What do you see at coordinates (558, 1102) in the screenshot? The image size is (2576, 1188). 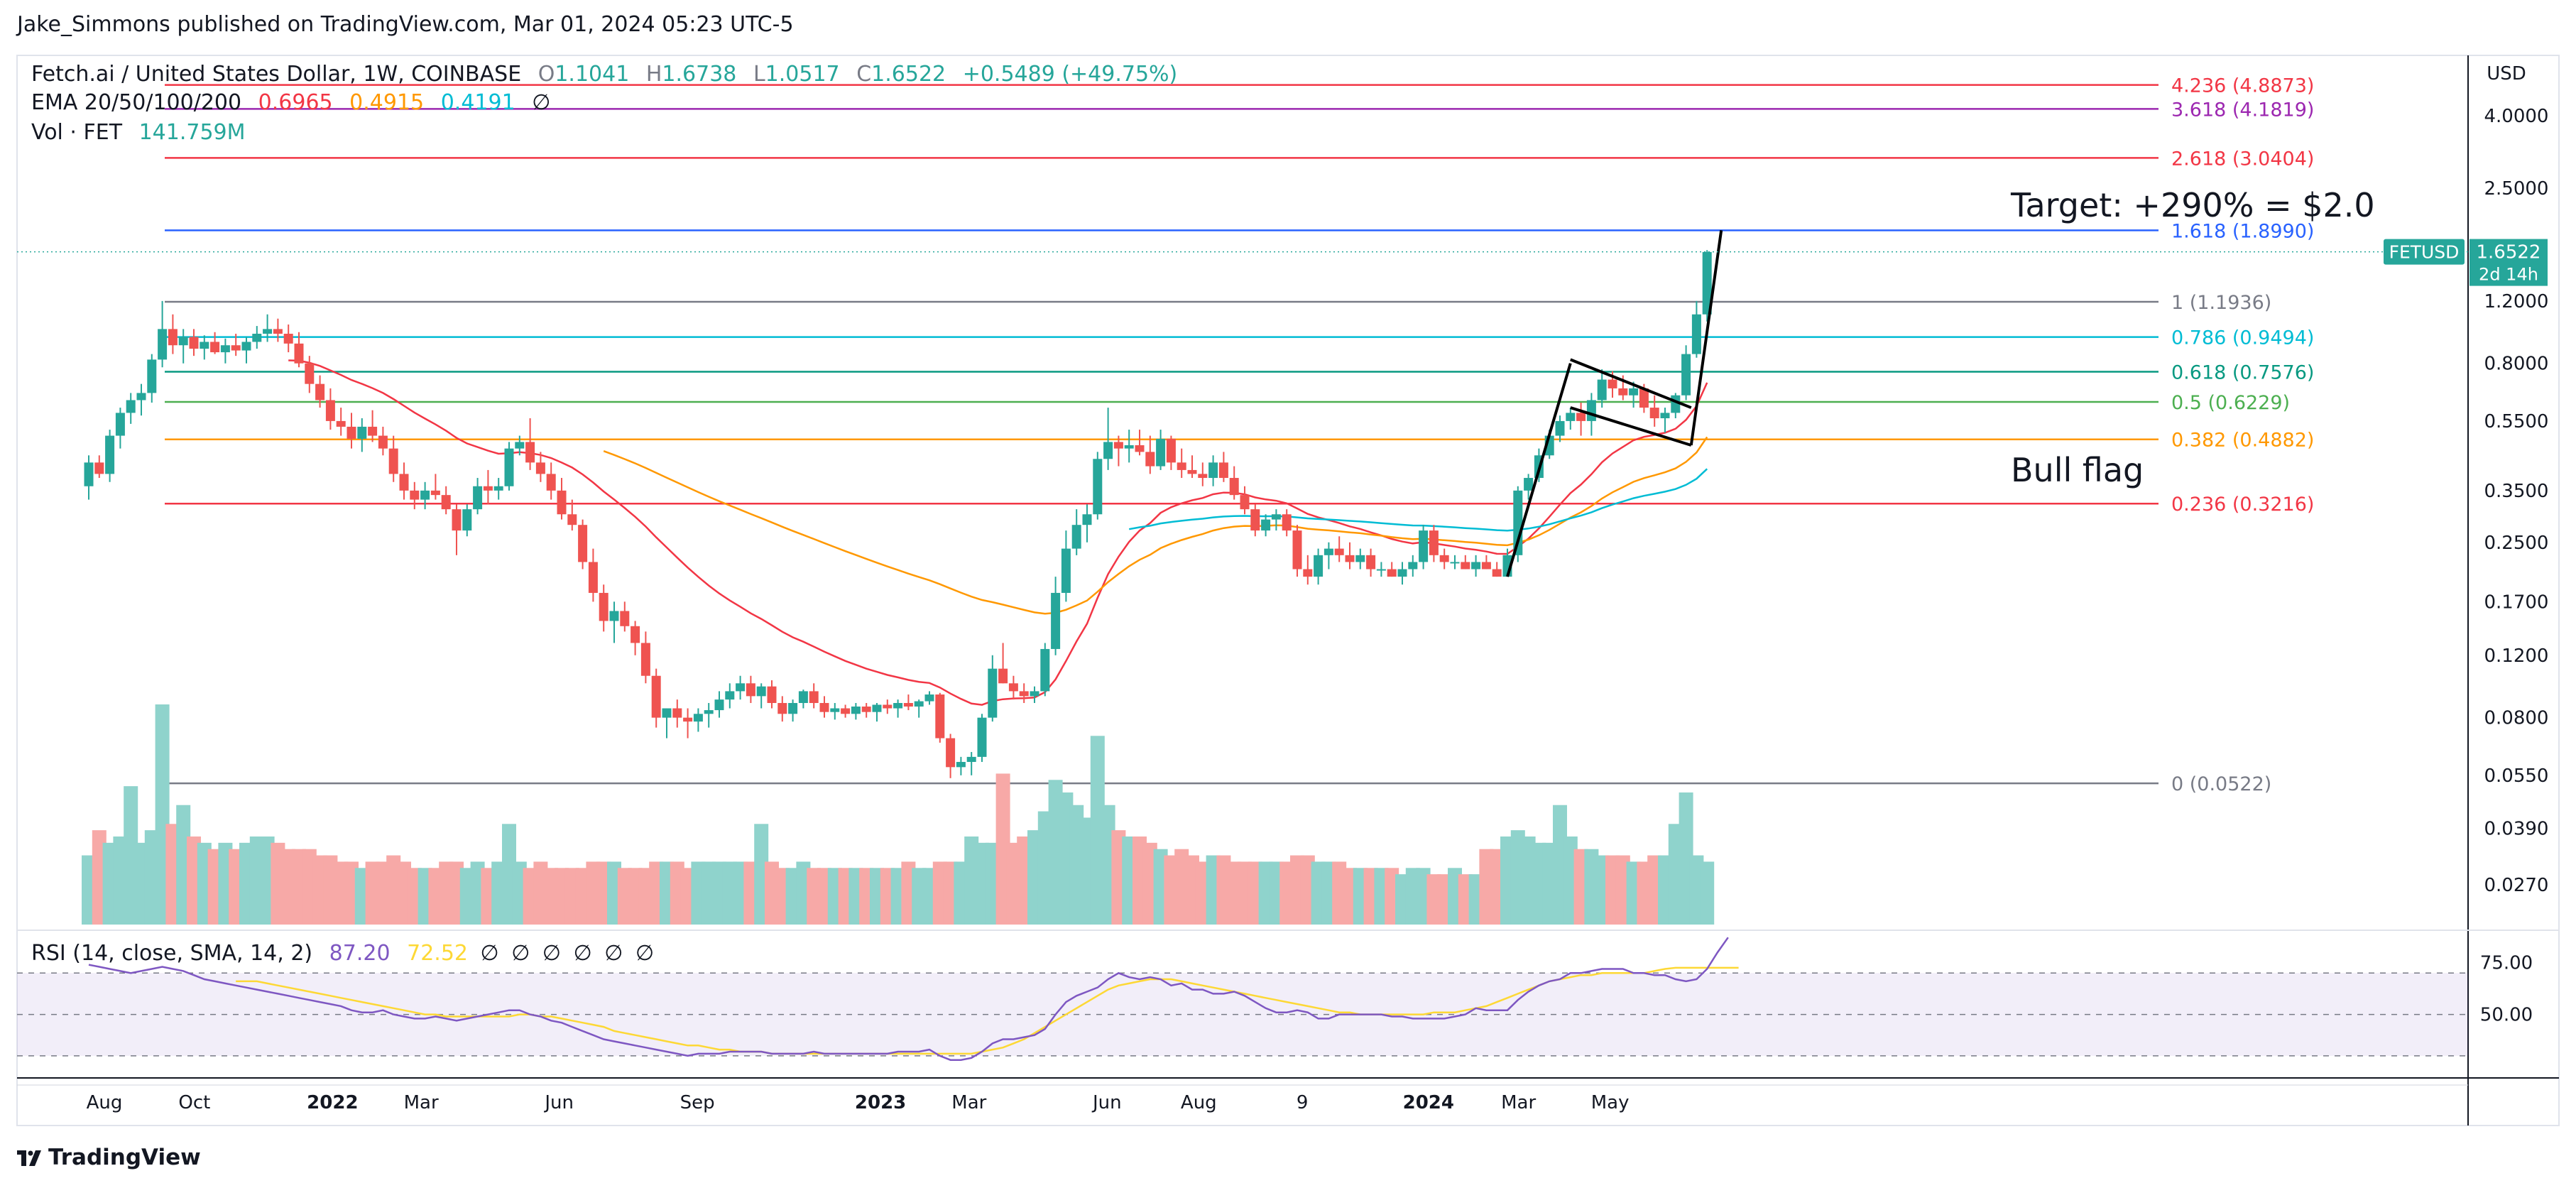 I see `time-tick-4: Jun` at bounding box center [558, 1102].